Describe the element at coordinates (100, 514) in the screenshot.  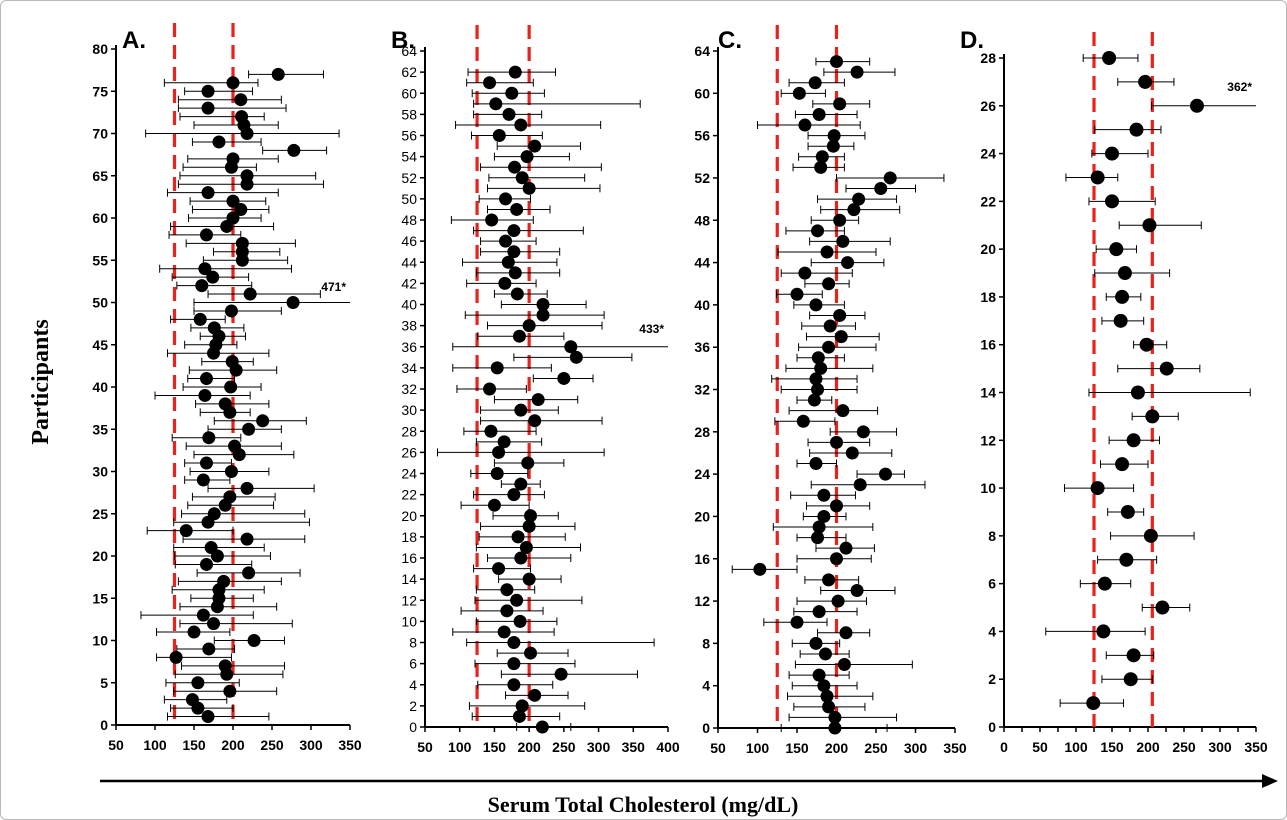
I see `y-tick-label: 25` at that location.